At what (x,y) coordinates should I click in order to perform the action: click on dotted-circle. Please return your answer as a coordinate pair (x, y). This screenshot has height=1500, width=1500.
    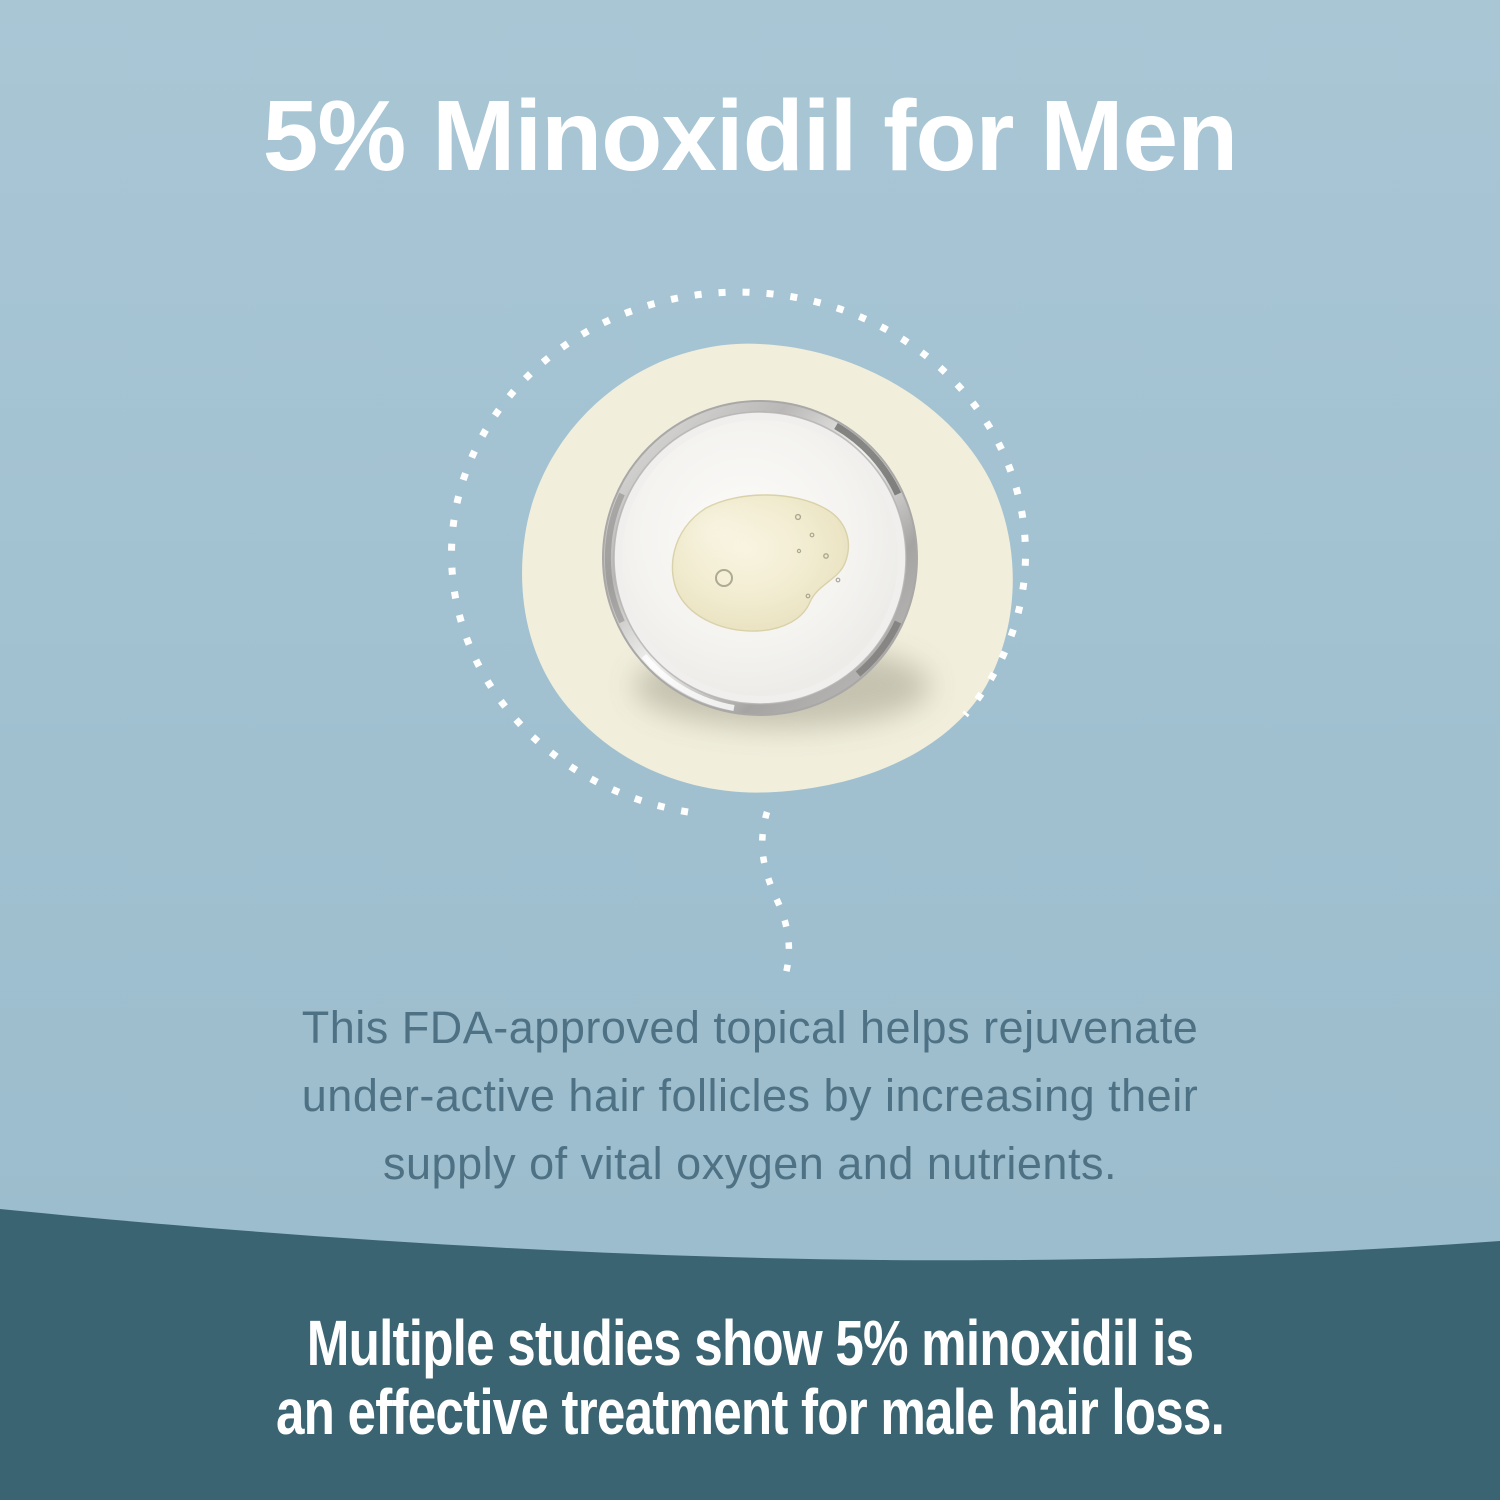
    Looking at the image, I should click on (738, 552).